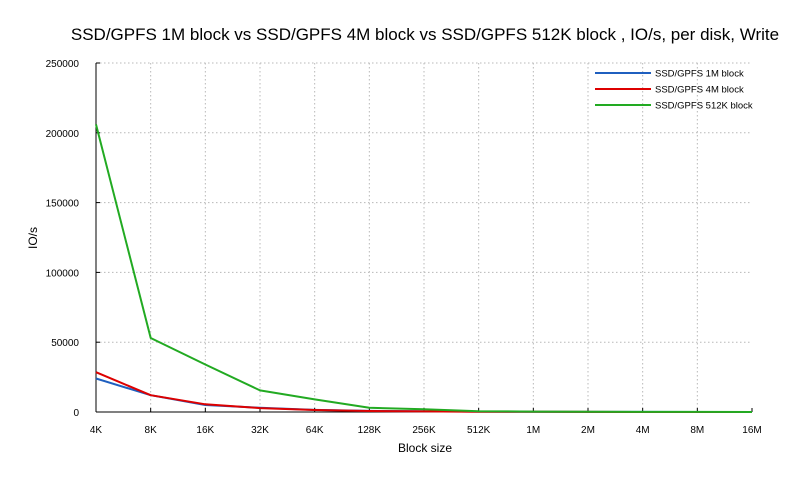  I want to click on x-tick-label: 4K, so click(96, 430).